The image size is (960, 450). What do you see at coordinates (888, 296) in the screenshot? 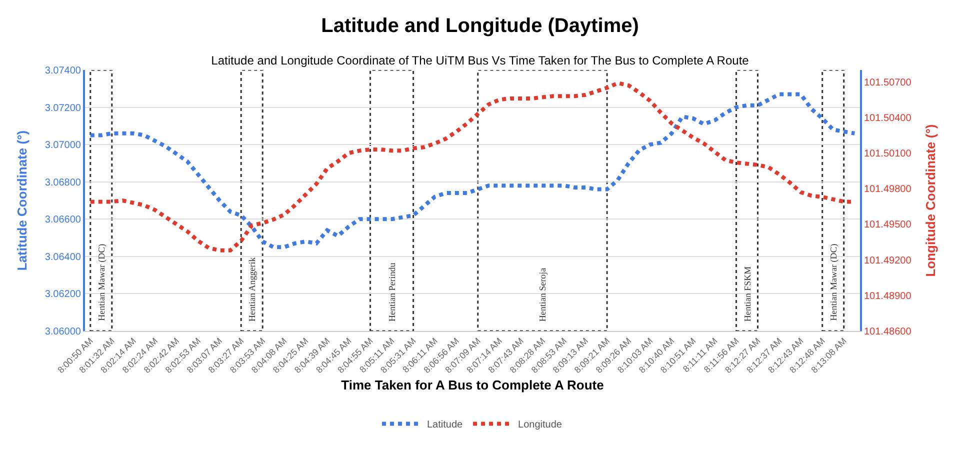
I see `y2-tick-label: 101.48900` at bounding box center [888, 296].